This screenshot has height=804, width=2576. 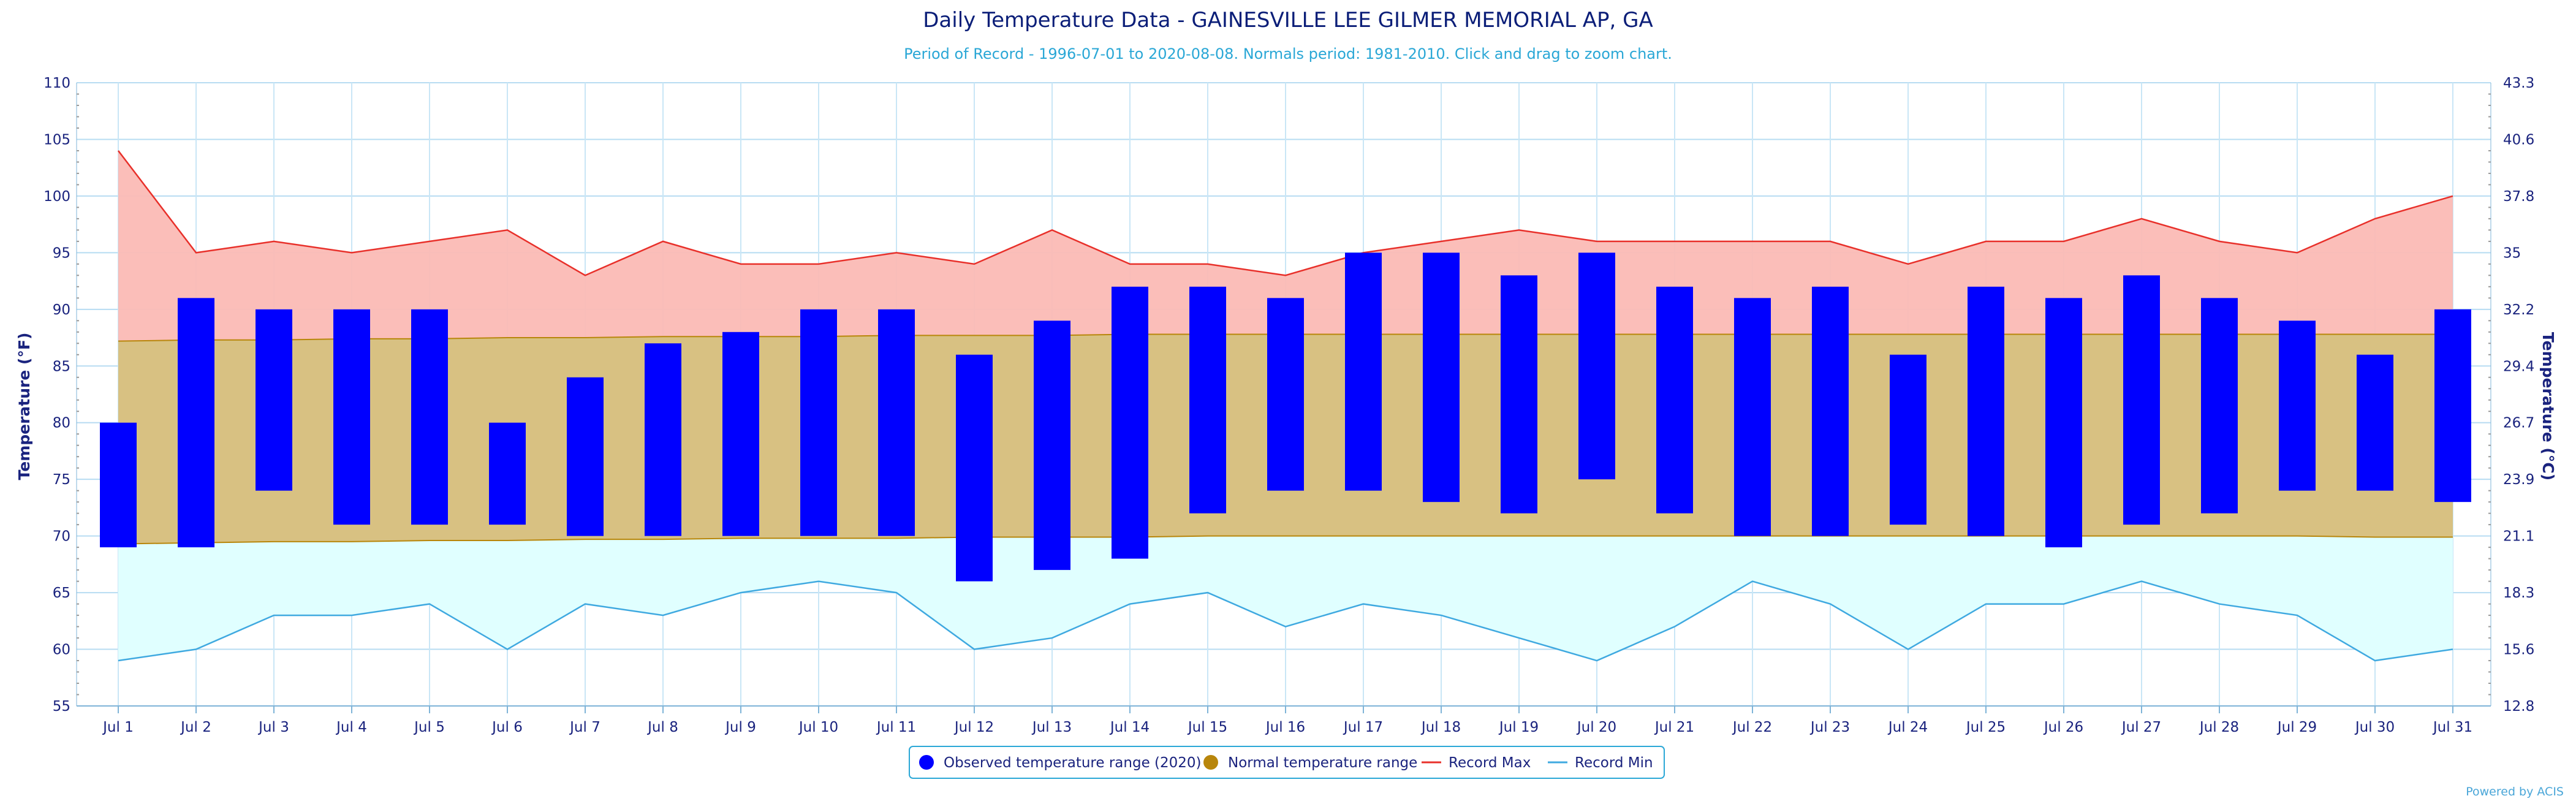 I want to click on y-tick-label: 110, so click(x=57, y=83).